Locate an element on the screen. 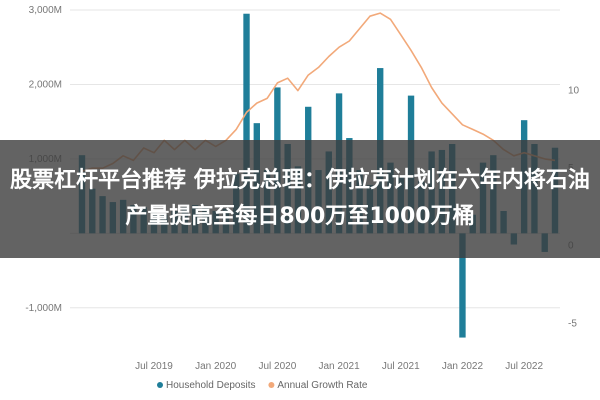 This screenshot has width=600, height=400. right-tick-label: 10 is located at coordinates (574, 91).